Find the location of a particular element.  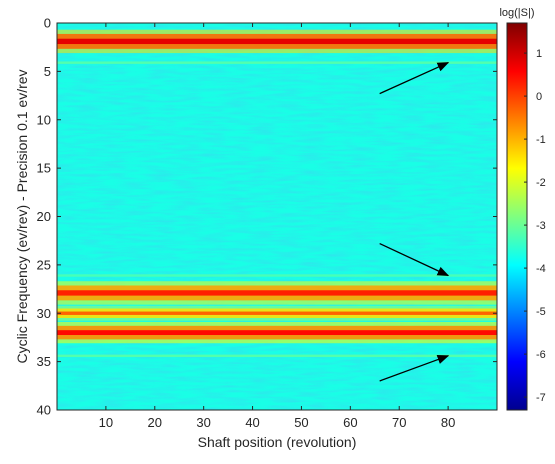

y-tick-label: 25 is located at coordinates (44, 264).